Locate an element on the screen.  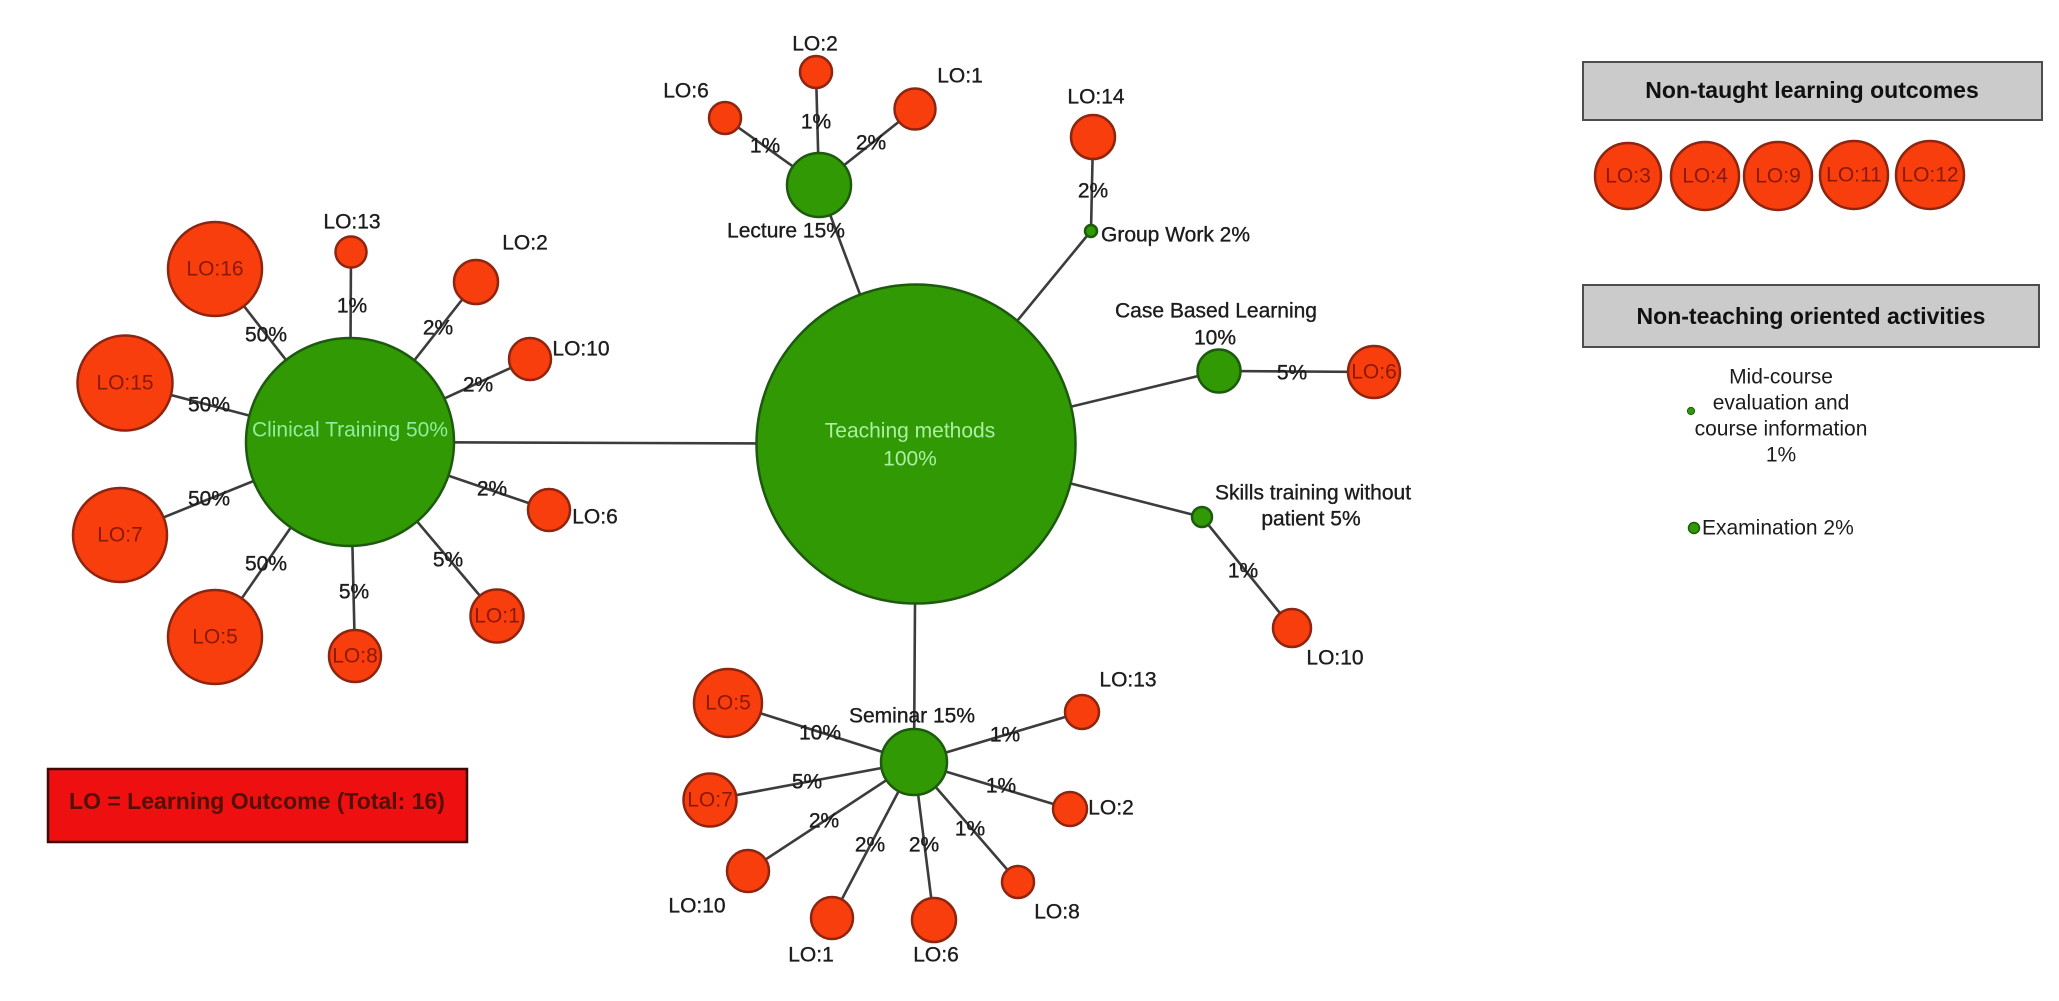
svg-text: course information is located at coordinates (1781, 429).